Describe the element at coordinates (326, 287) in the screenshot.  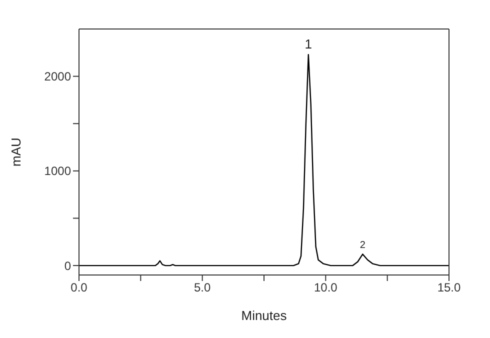
I see `x-tick-label: 10.0` at that location.